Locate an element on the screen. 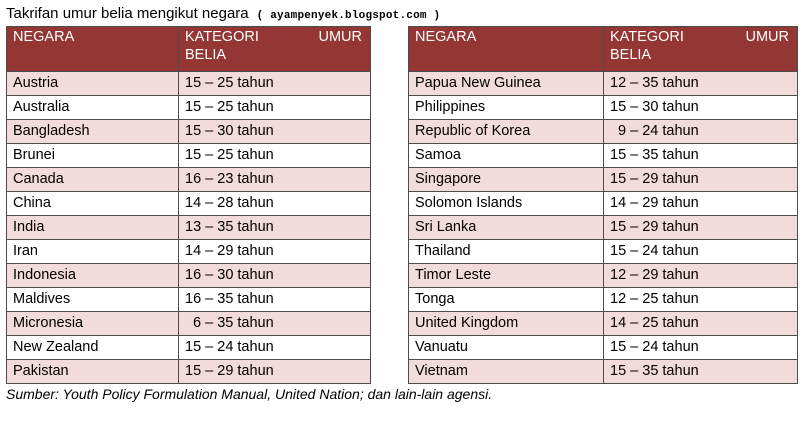 This screenshot has width=804, height=432. country-cell: Vietnam is located at coordinates (506, 371).